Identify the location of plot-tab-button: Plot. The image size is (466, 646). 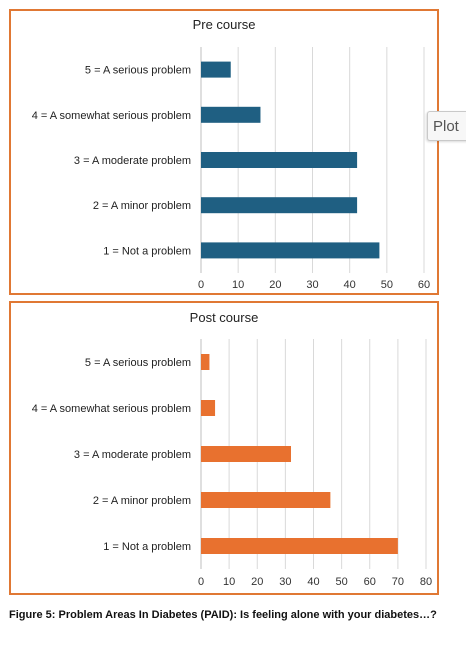
(446, 126).